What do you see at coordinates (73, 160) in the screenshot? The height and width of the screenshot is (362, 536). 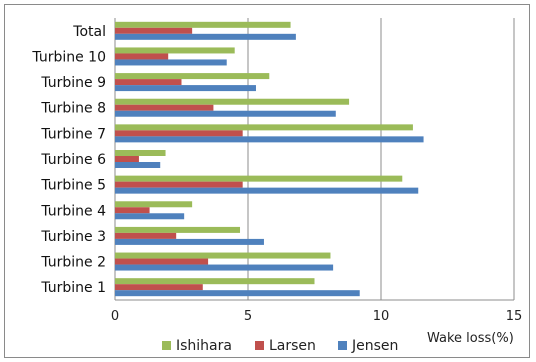 I see `category-label-turbine-6: Turbine 6` at bounding box center [73, 160].